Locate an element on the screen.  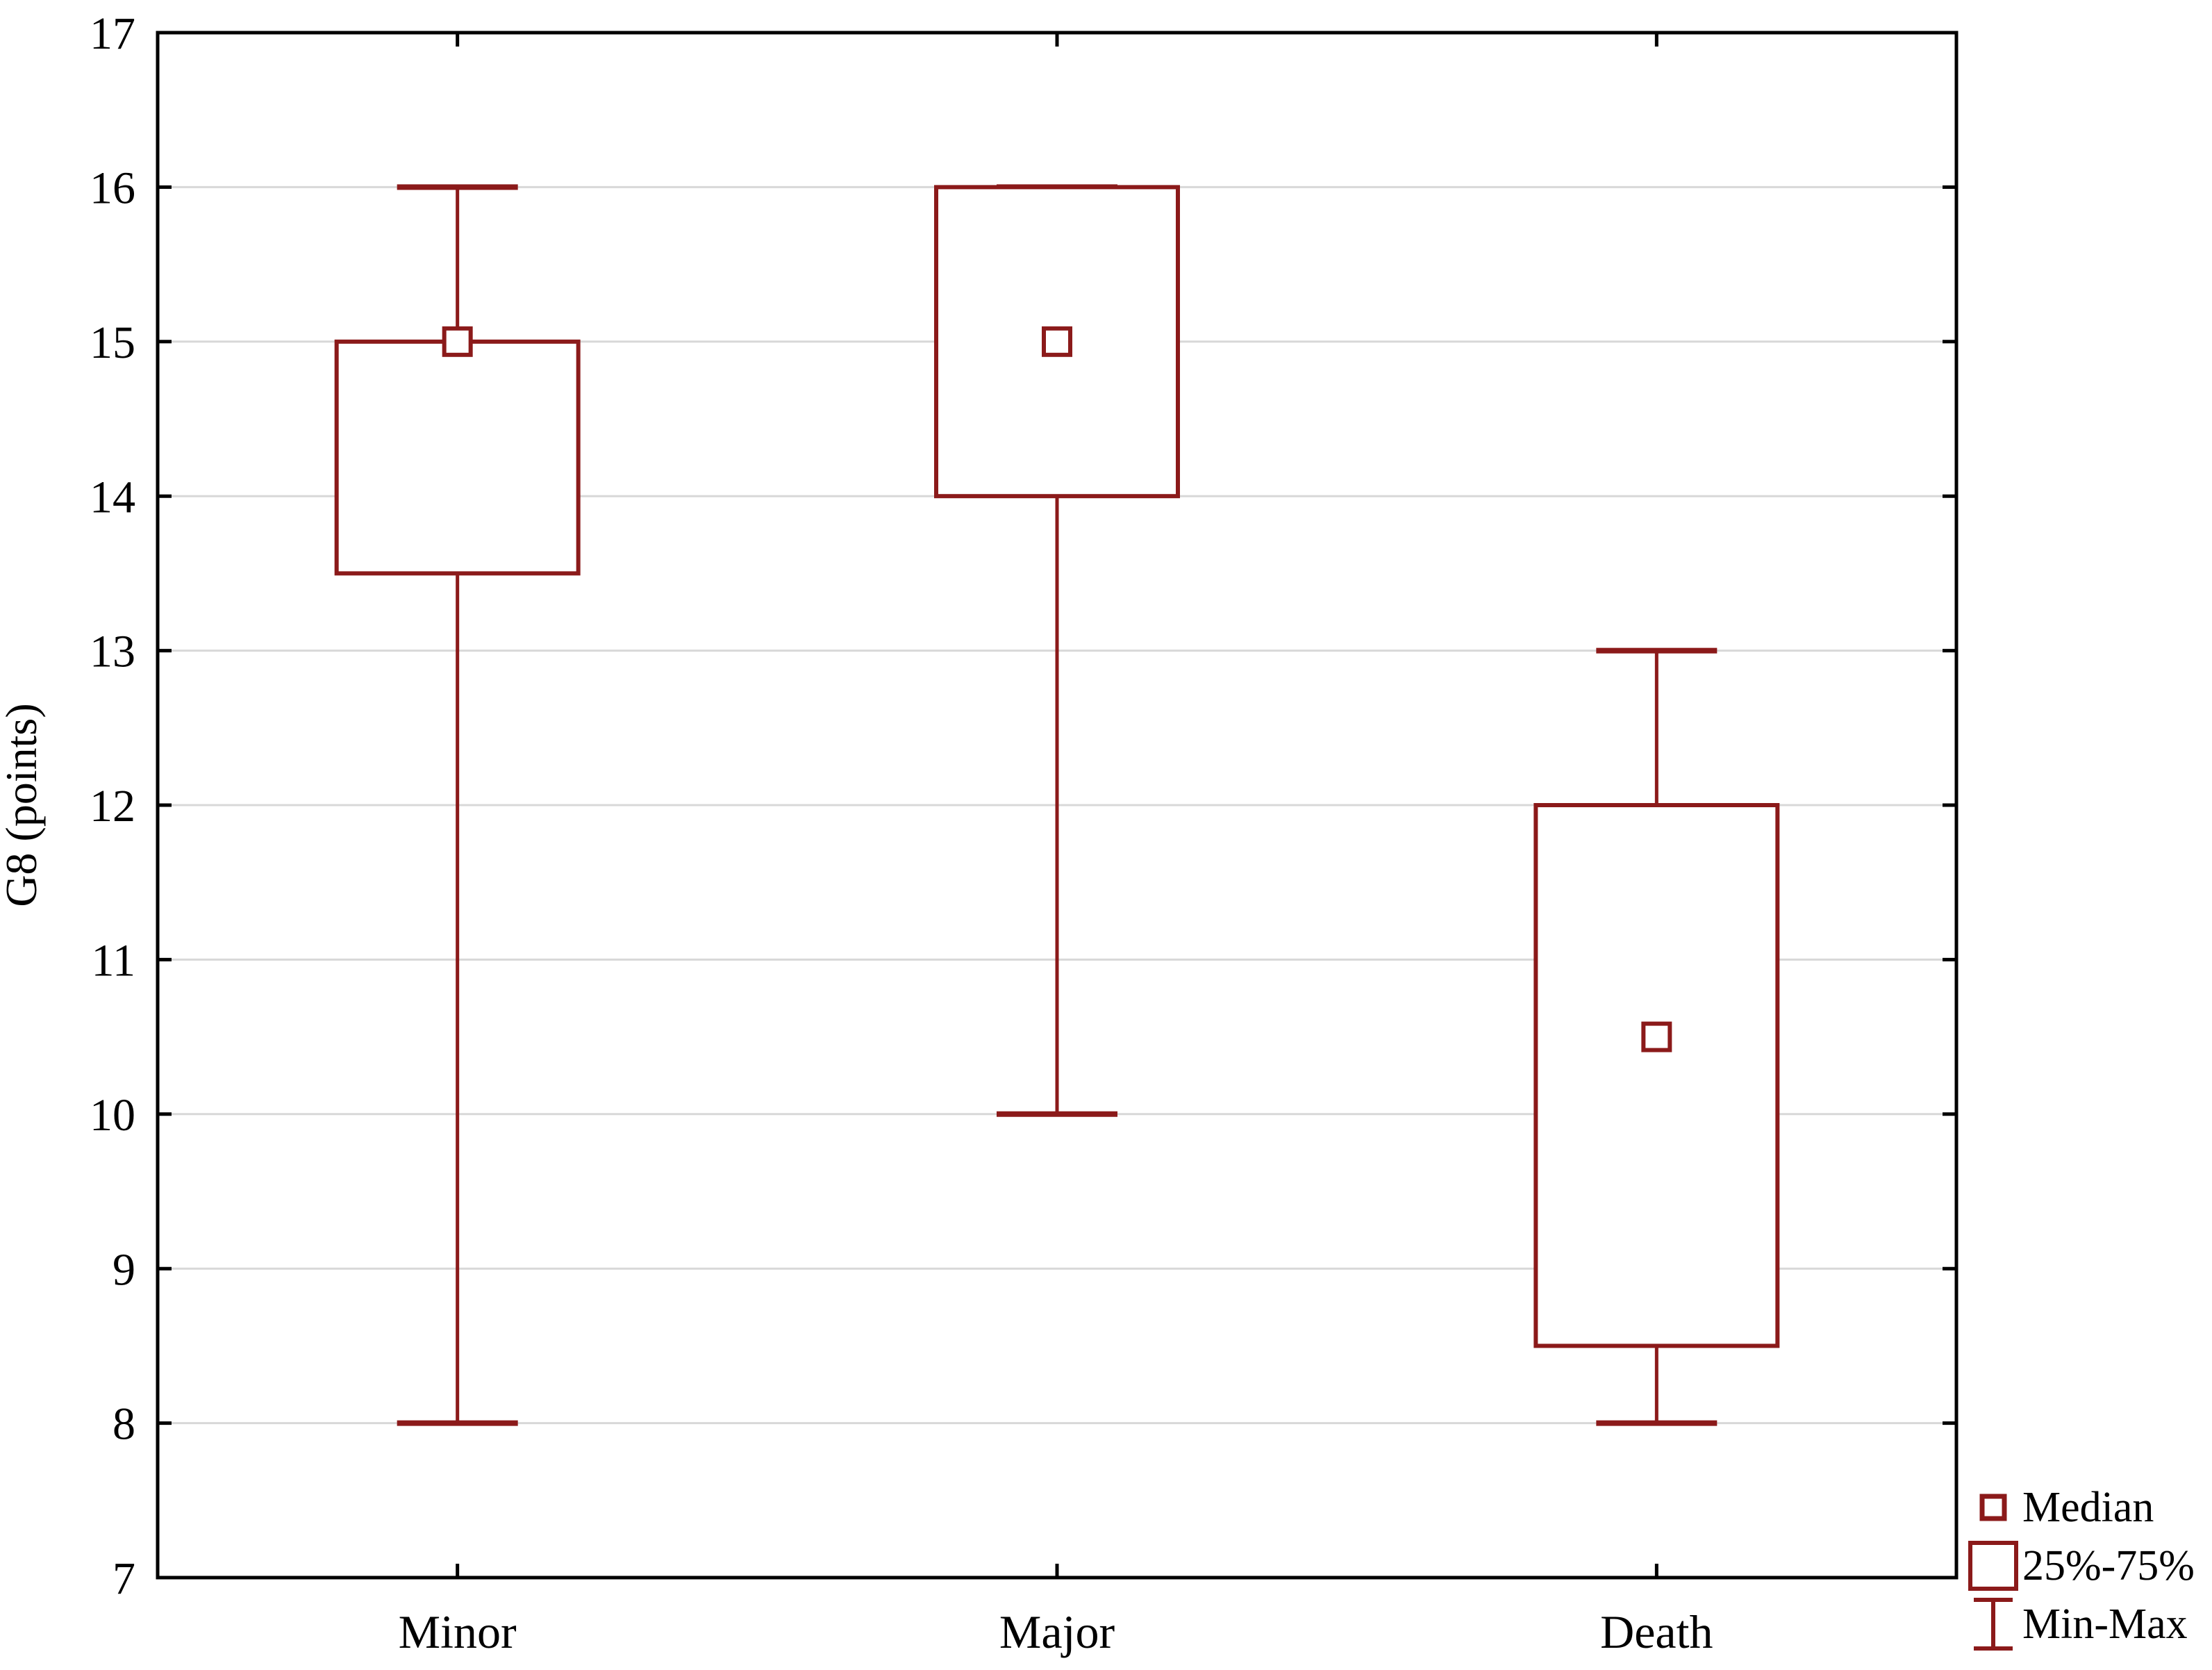
x-category-label-minor: Minor is located at coordinates (458, 1632).